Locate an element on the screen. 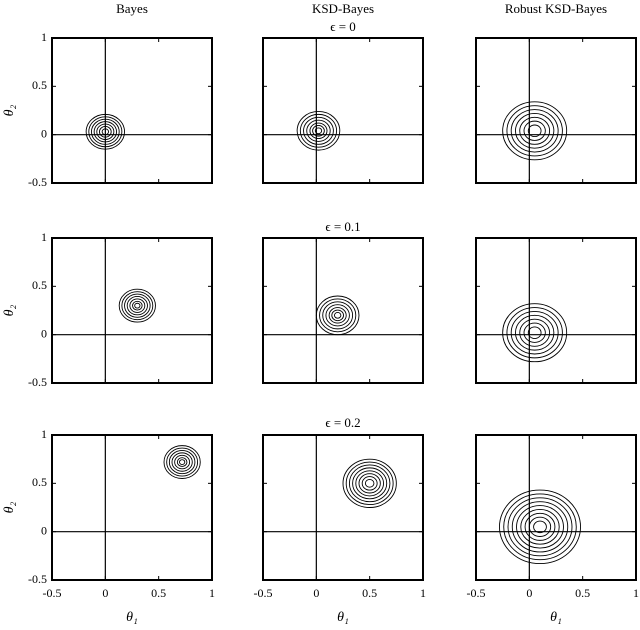 The width and height of the screenshot is (640, 630). row-title: ϵ = 0 is located at coordinates (343, 26).